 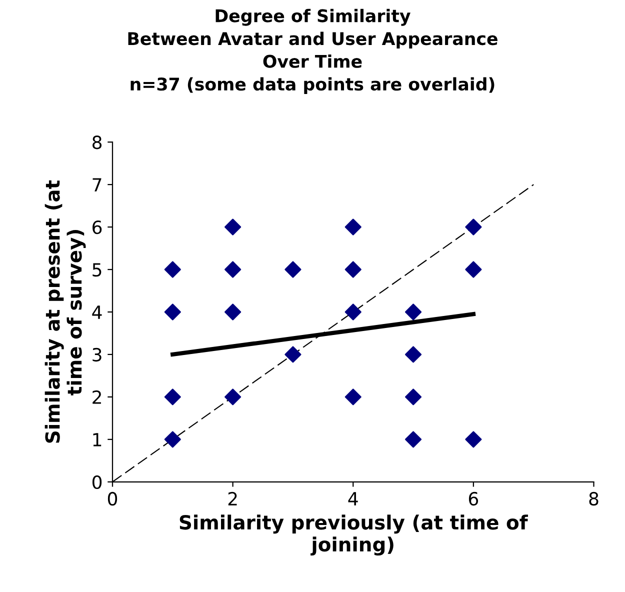 I want to click on x-tick-label: 2, so click(x=232, y=499).